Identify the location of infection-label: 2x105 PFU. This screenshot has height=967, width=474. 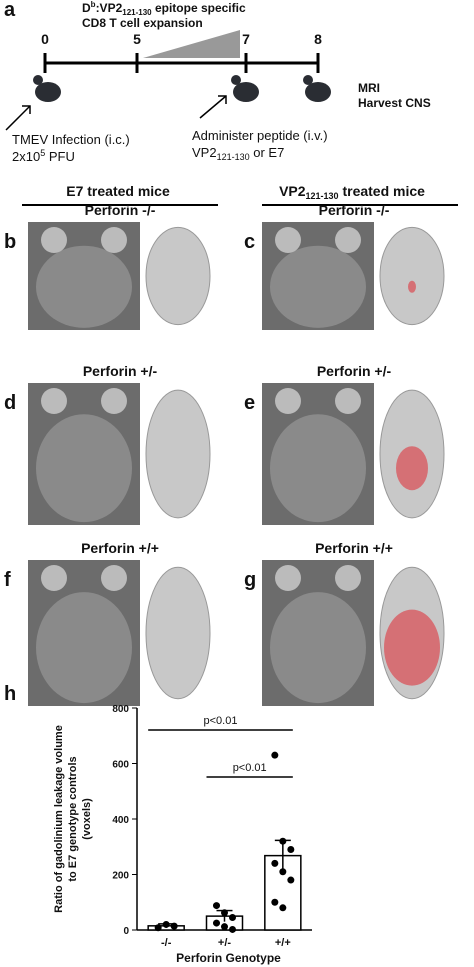
(43, 156).